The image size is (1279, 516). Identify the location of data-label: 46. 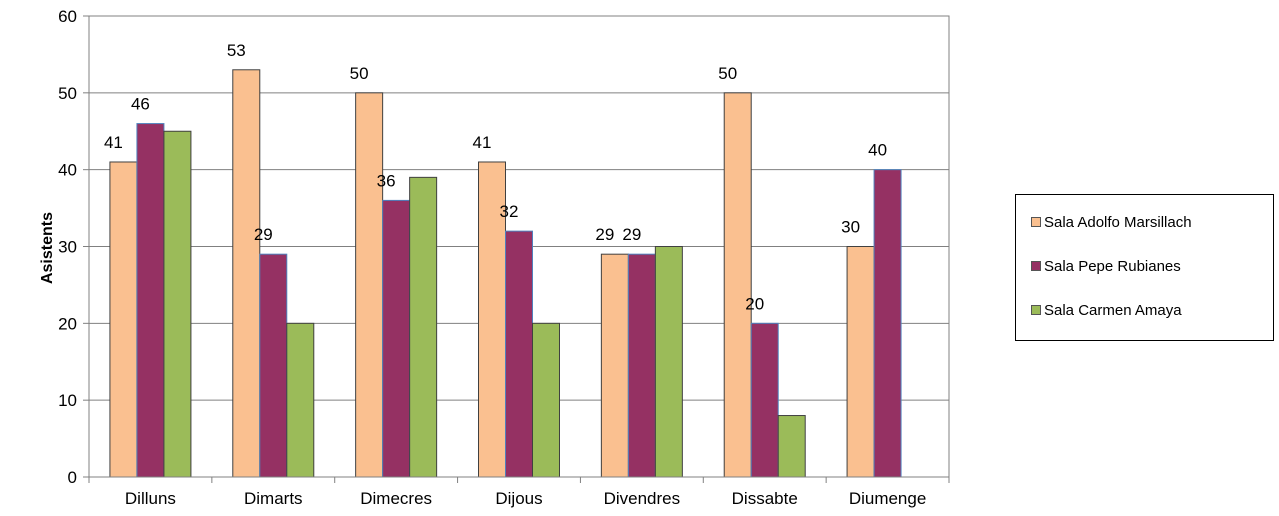
(140, 104).